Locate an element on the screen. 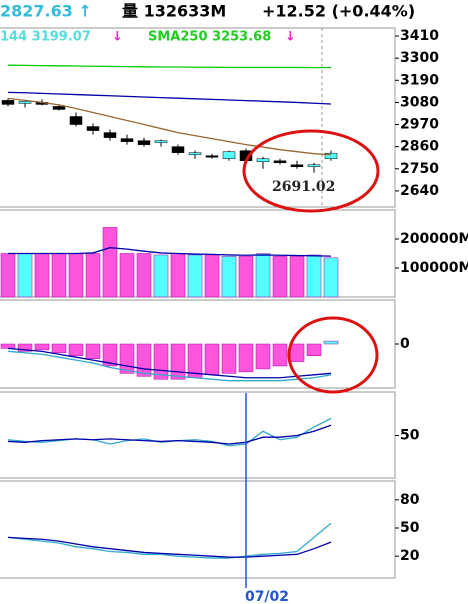  y-tick-label: 2640 is located at coordinates (419, 191).